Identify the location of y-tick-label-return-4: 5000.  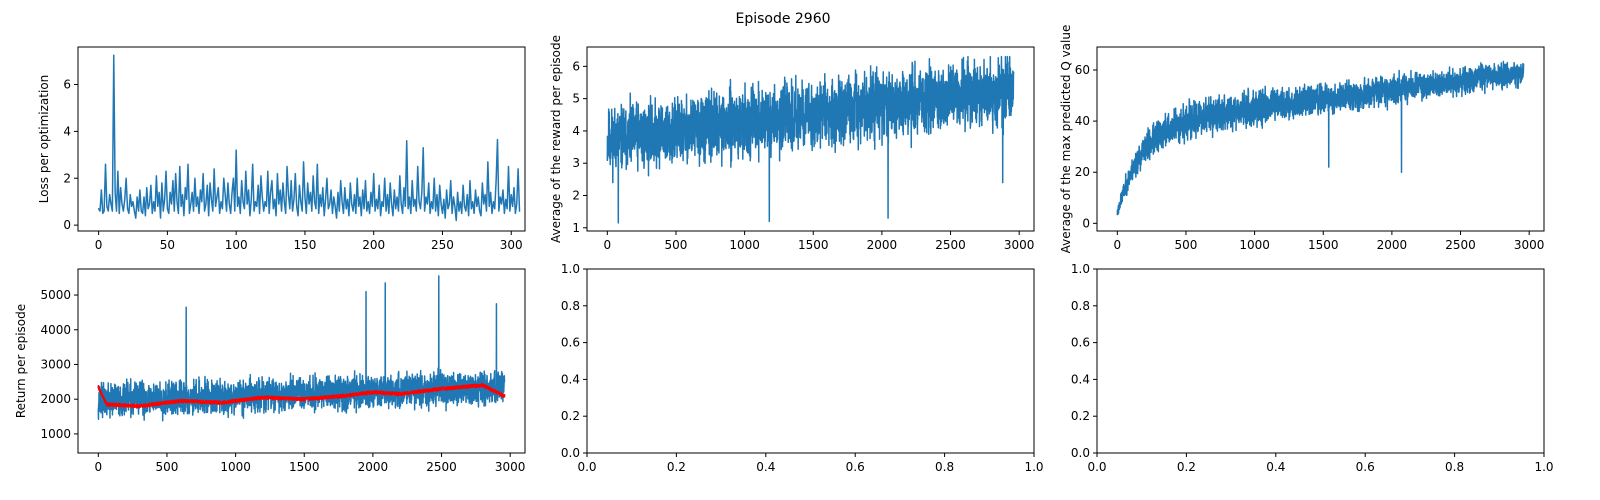
(55, 295).